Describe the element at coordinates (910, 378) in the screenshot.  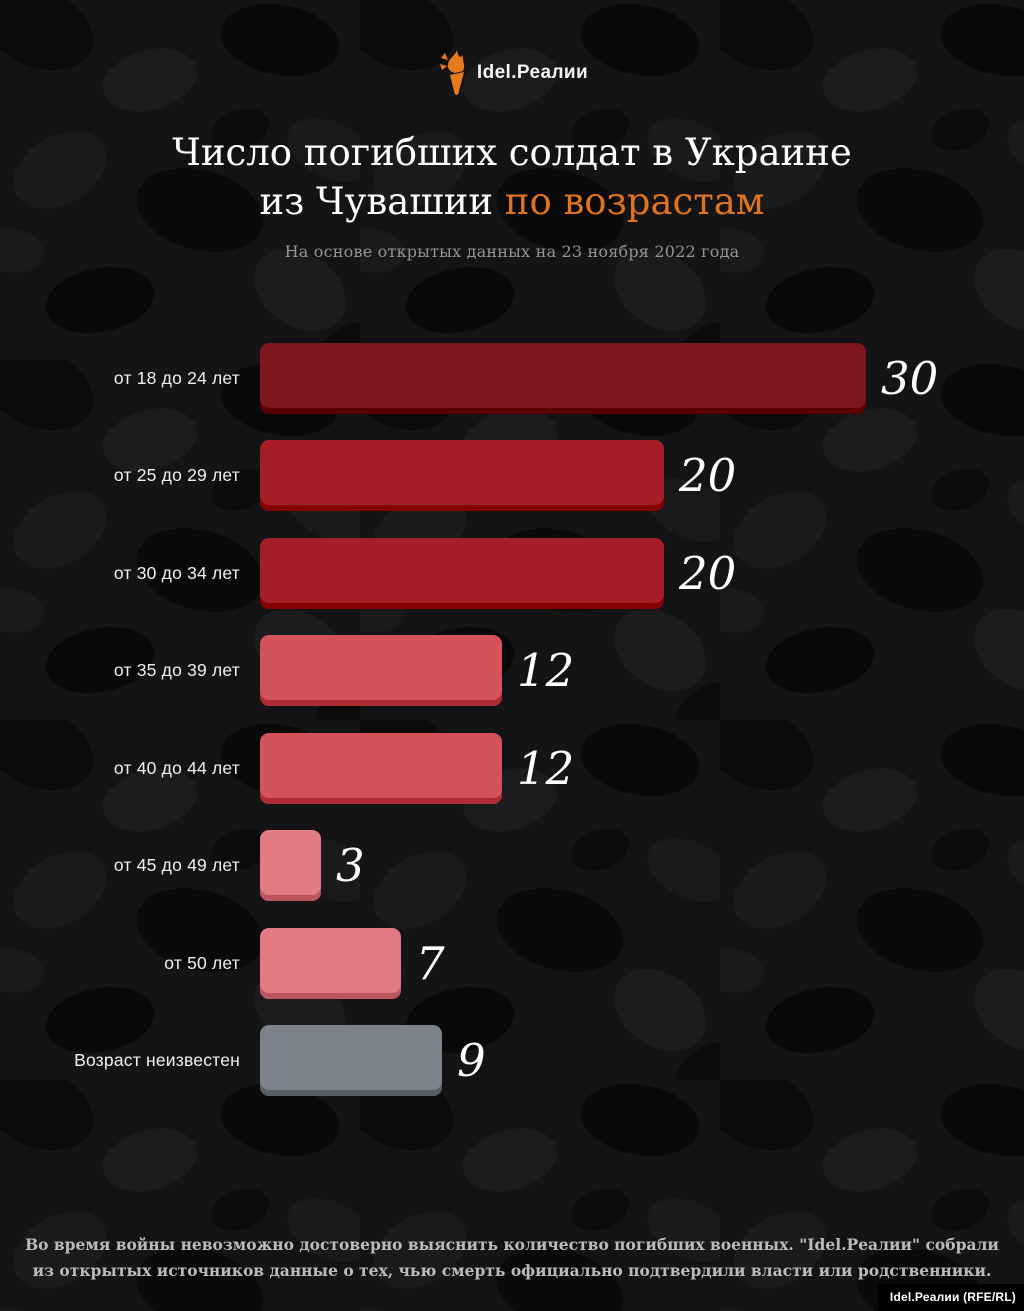
I see `bar-value-label: 30` at that location.